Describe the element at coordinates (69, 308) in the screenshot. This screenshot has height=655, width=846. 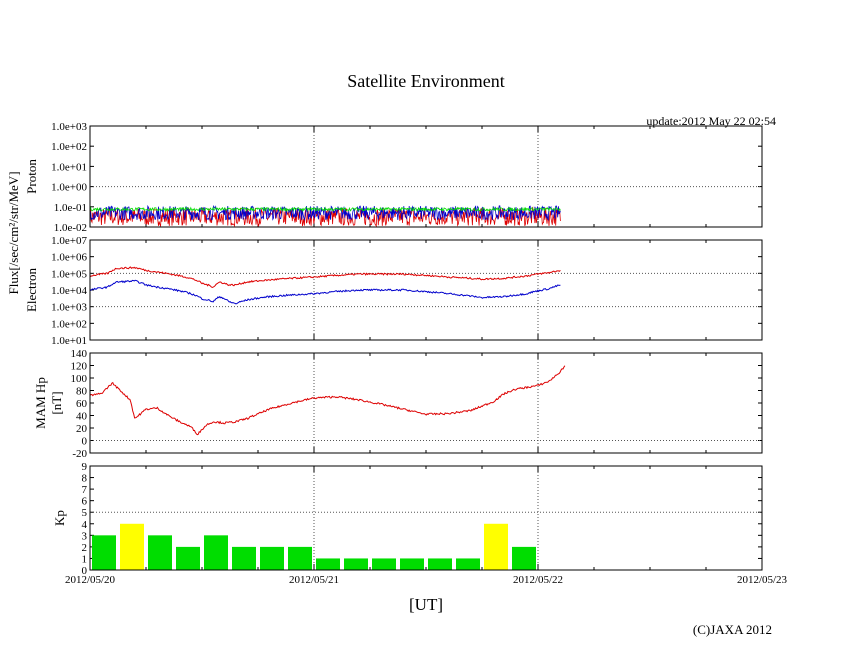
I see `y-tick-label-electron: 1.0e+03` at that location.